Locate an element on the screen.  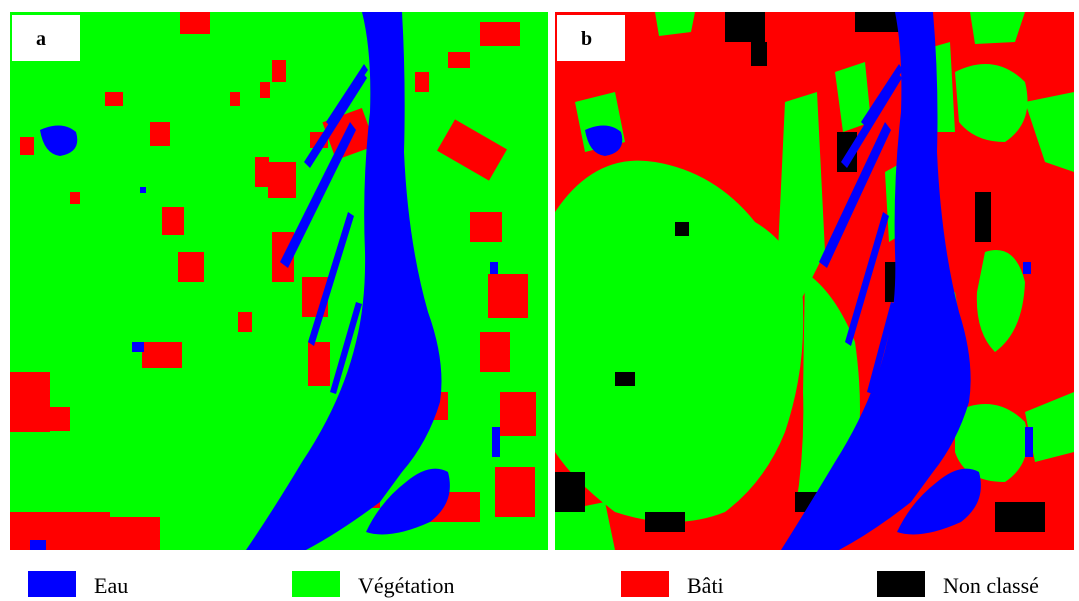
water-swatch is located at coordinates (52, 584).